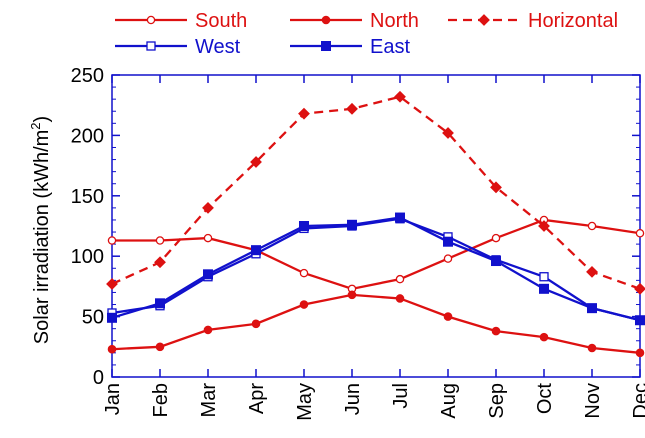  Describe the element at coordinates (449, 401) in the screenshot. I see `x-tick-label: Aug` at that location.